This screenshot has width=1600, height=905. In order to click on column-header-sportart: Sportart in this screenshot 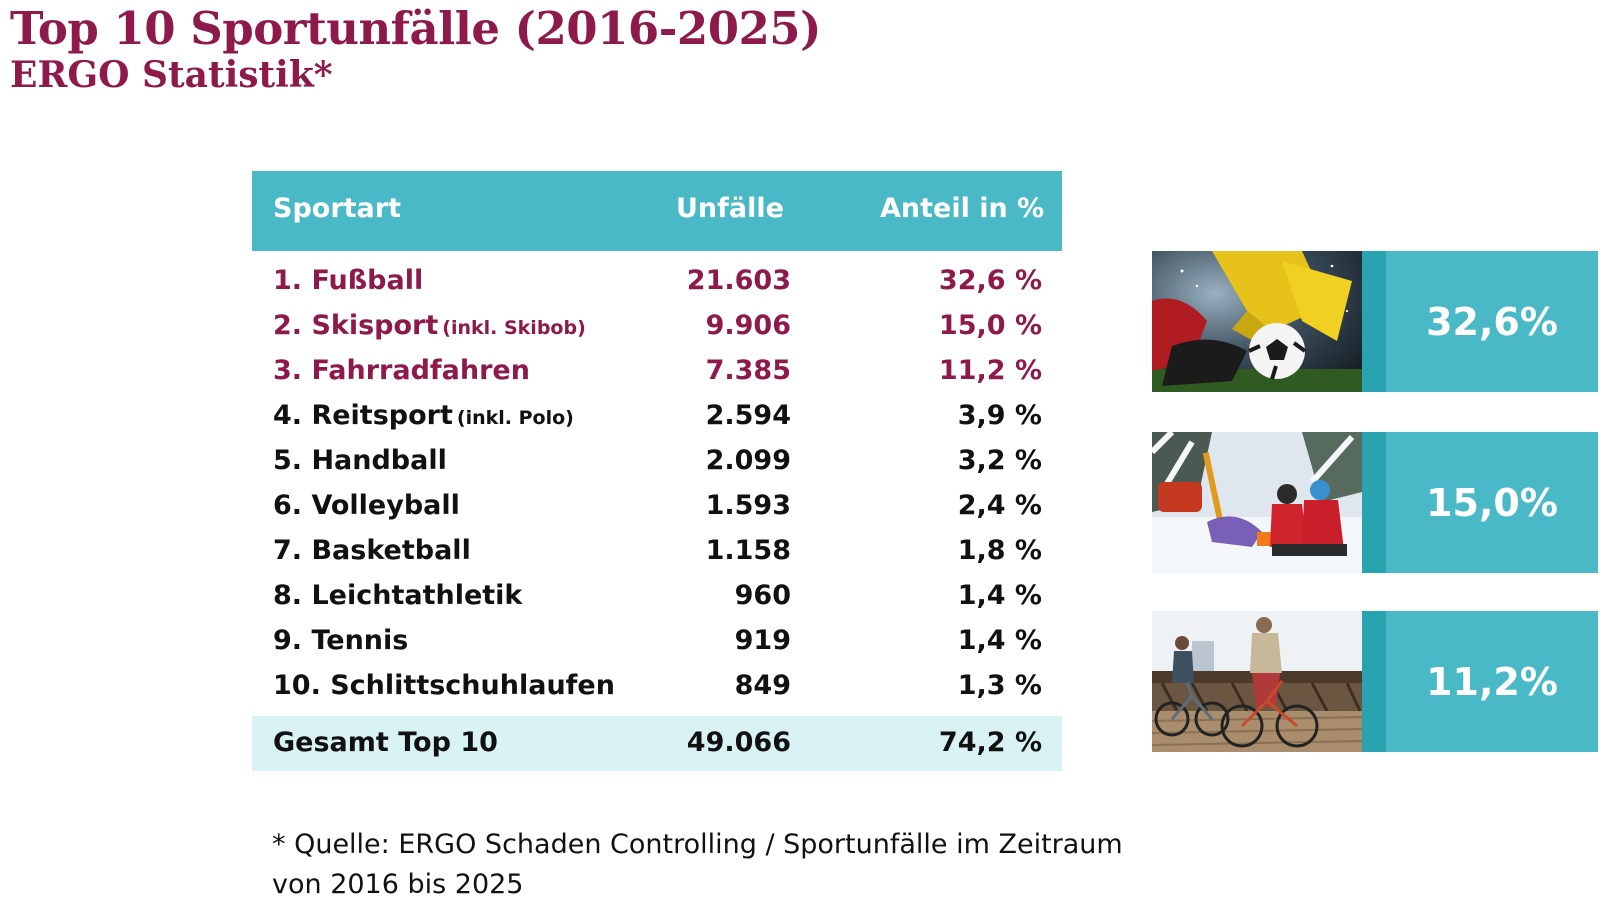, I will do `click(337, 208)`.